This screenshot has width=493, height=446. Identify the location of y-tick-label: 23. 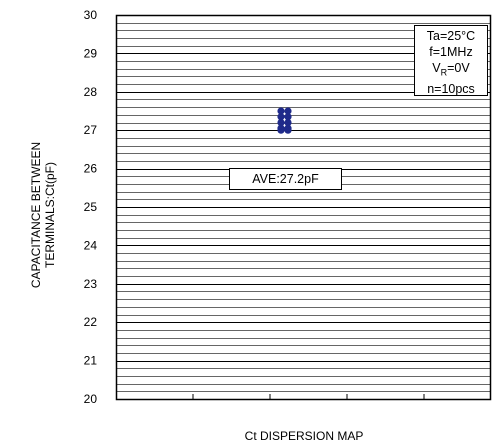
(91, 284).